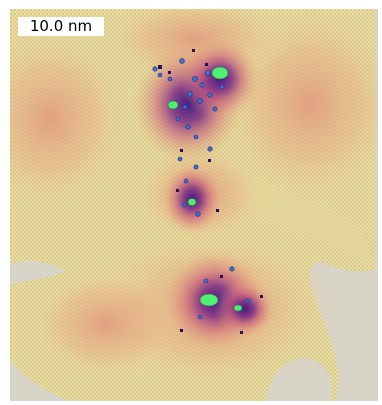 This screenshot has height=405, width=382. I want to click on scale-bar: 10.0 nm, so click(61, 26).